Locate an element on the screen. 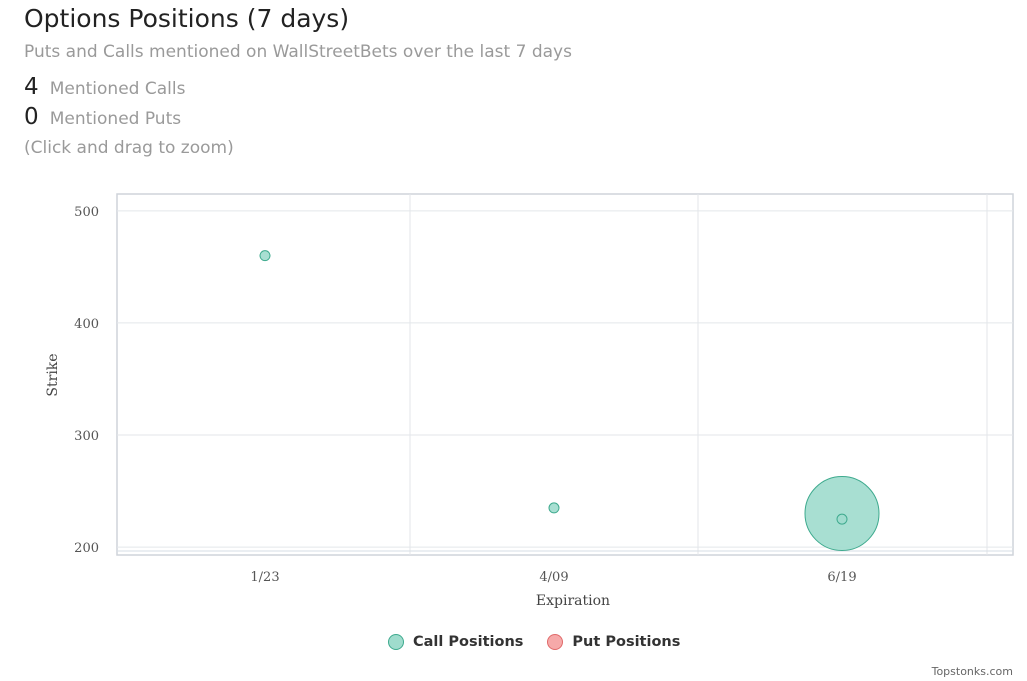  calls-stat: 4 Mentioned Calls is located at coordinates (104, 87).